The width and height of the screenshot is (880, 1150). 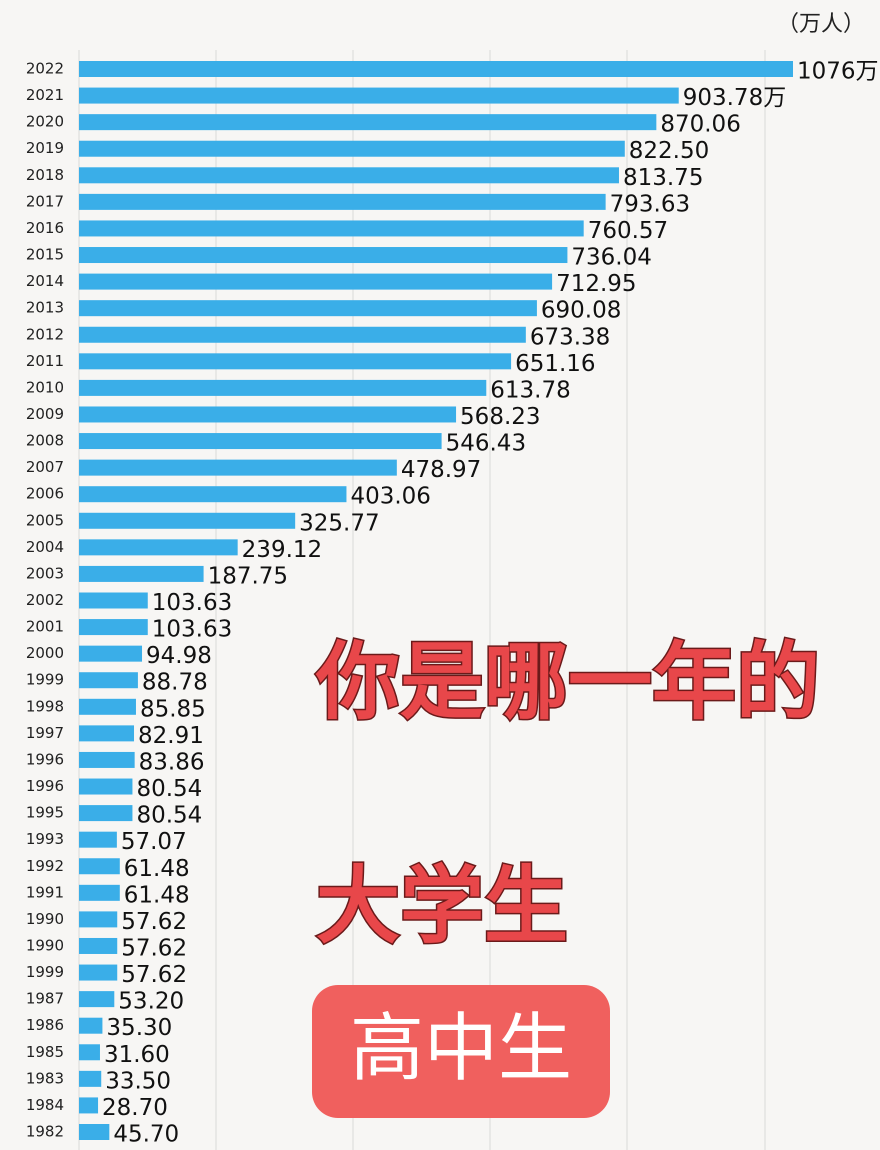 What do you see at coordinates (45, 201) in the screenshot?
I see `y-tick-label: 2017` at bounding box center [45, 201].